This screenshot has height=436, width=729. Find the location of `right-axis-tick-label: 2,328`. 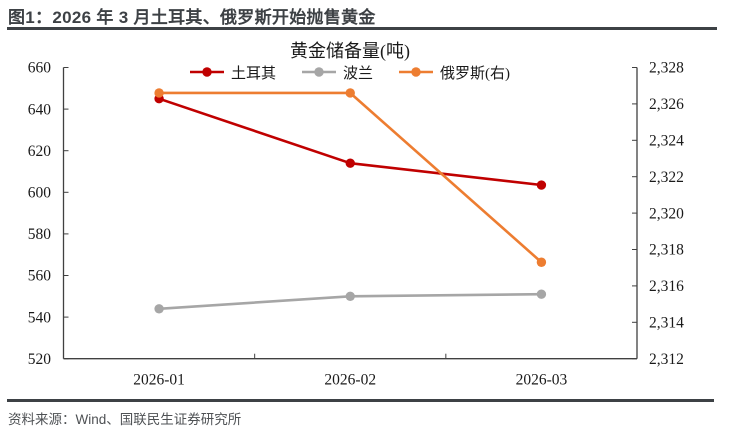

right-axis-tick-label: 2,328 is located at coordinates (666, 68).